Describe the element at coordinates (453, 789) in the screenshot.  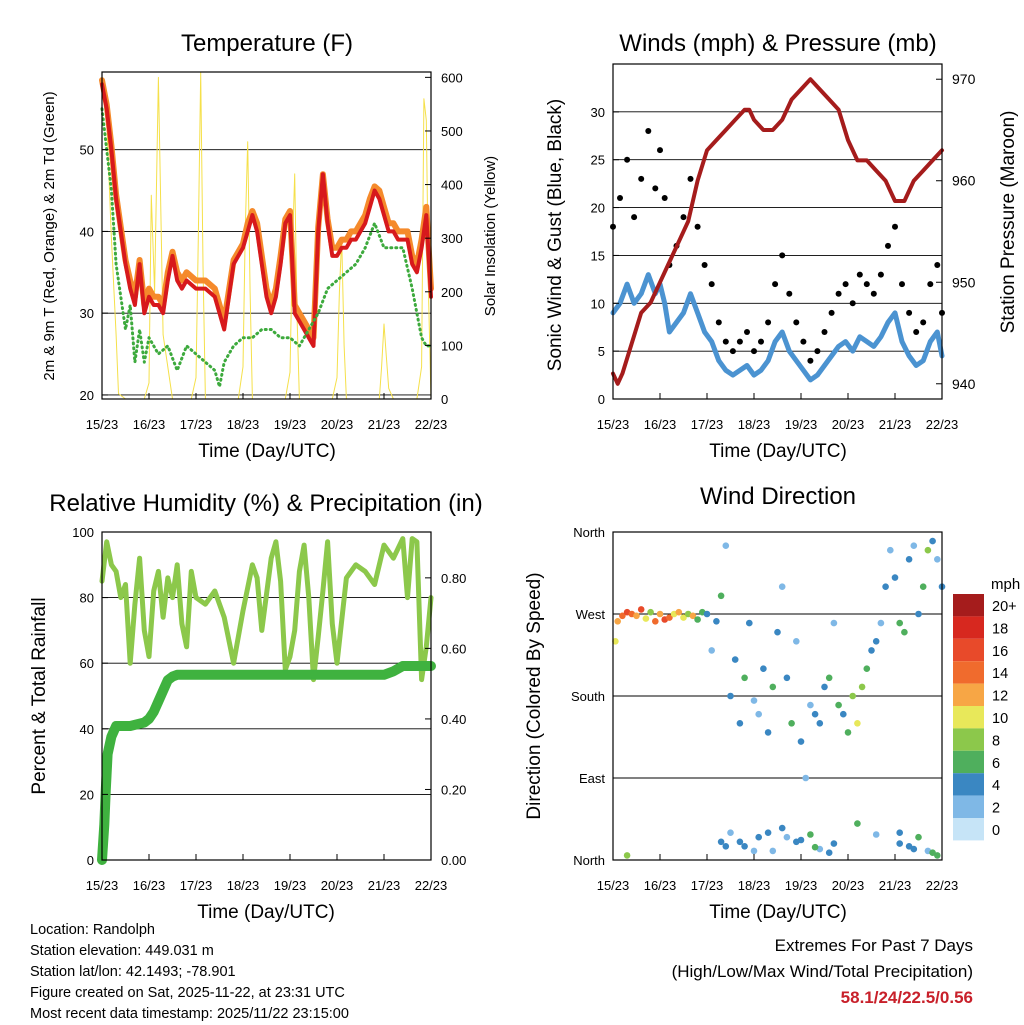
I see `y2-tick-label: 0.20` at that location.